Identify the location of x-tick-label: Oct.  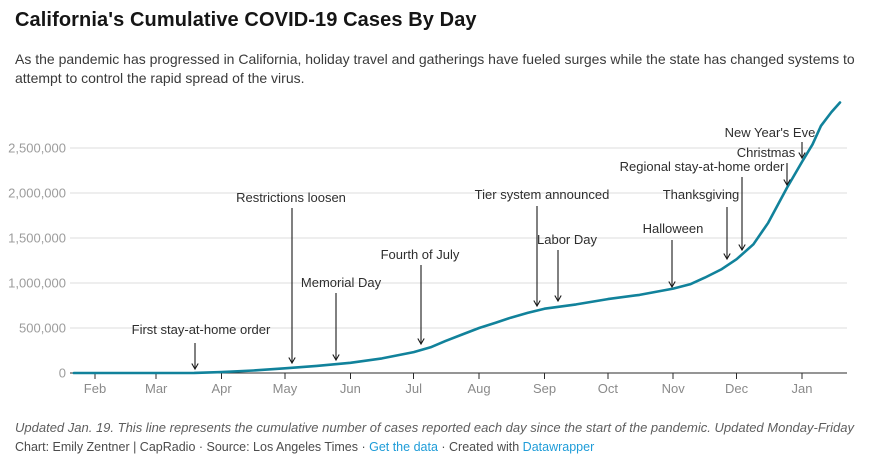
(608, 388).